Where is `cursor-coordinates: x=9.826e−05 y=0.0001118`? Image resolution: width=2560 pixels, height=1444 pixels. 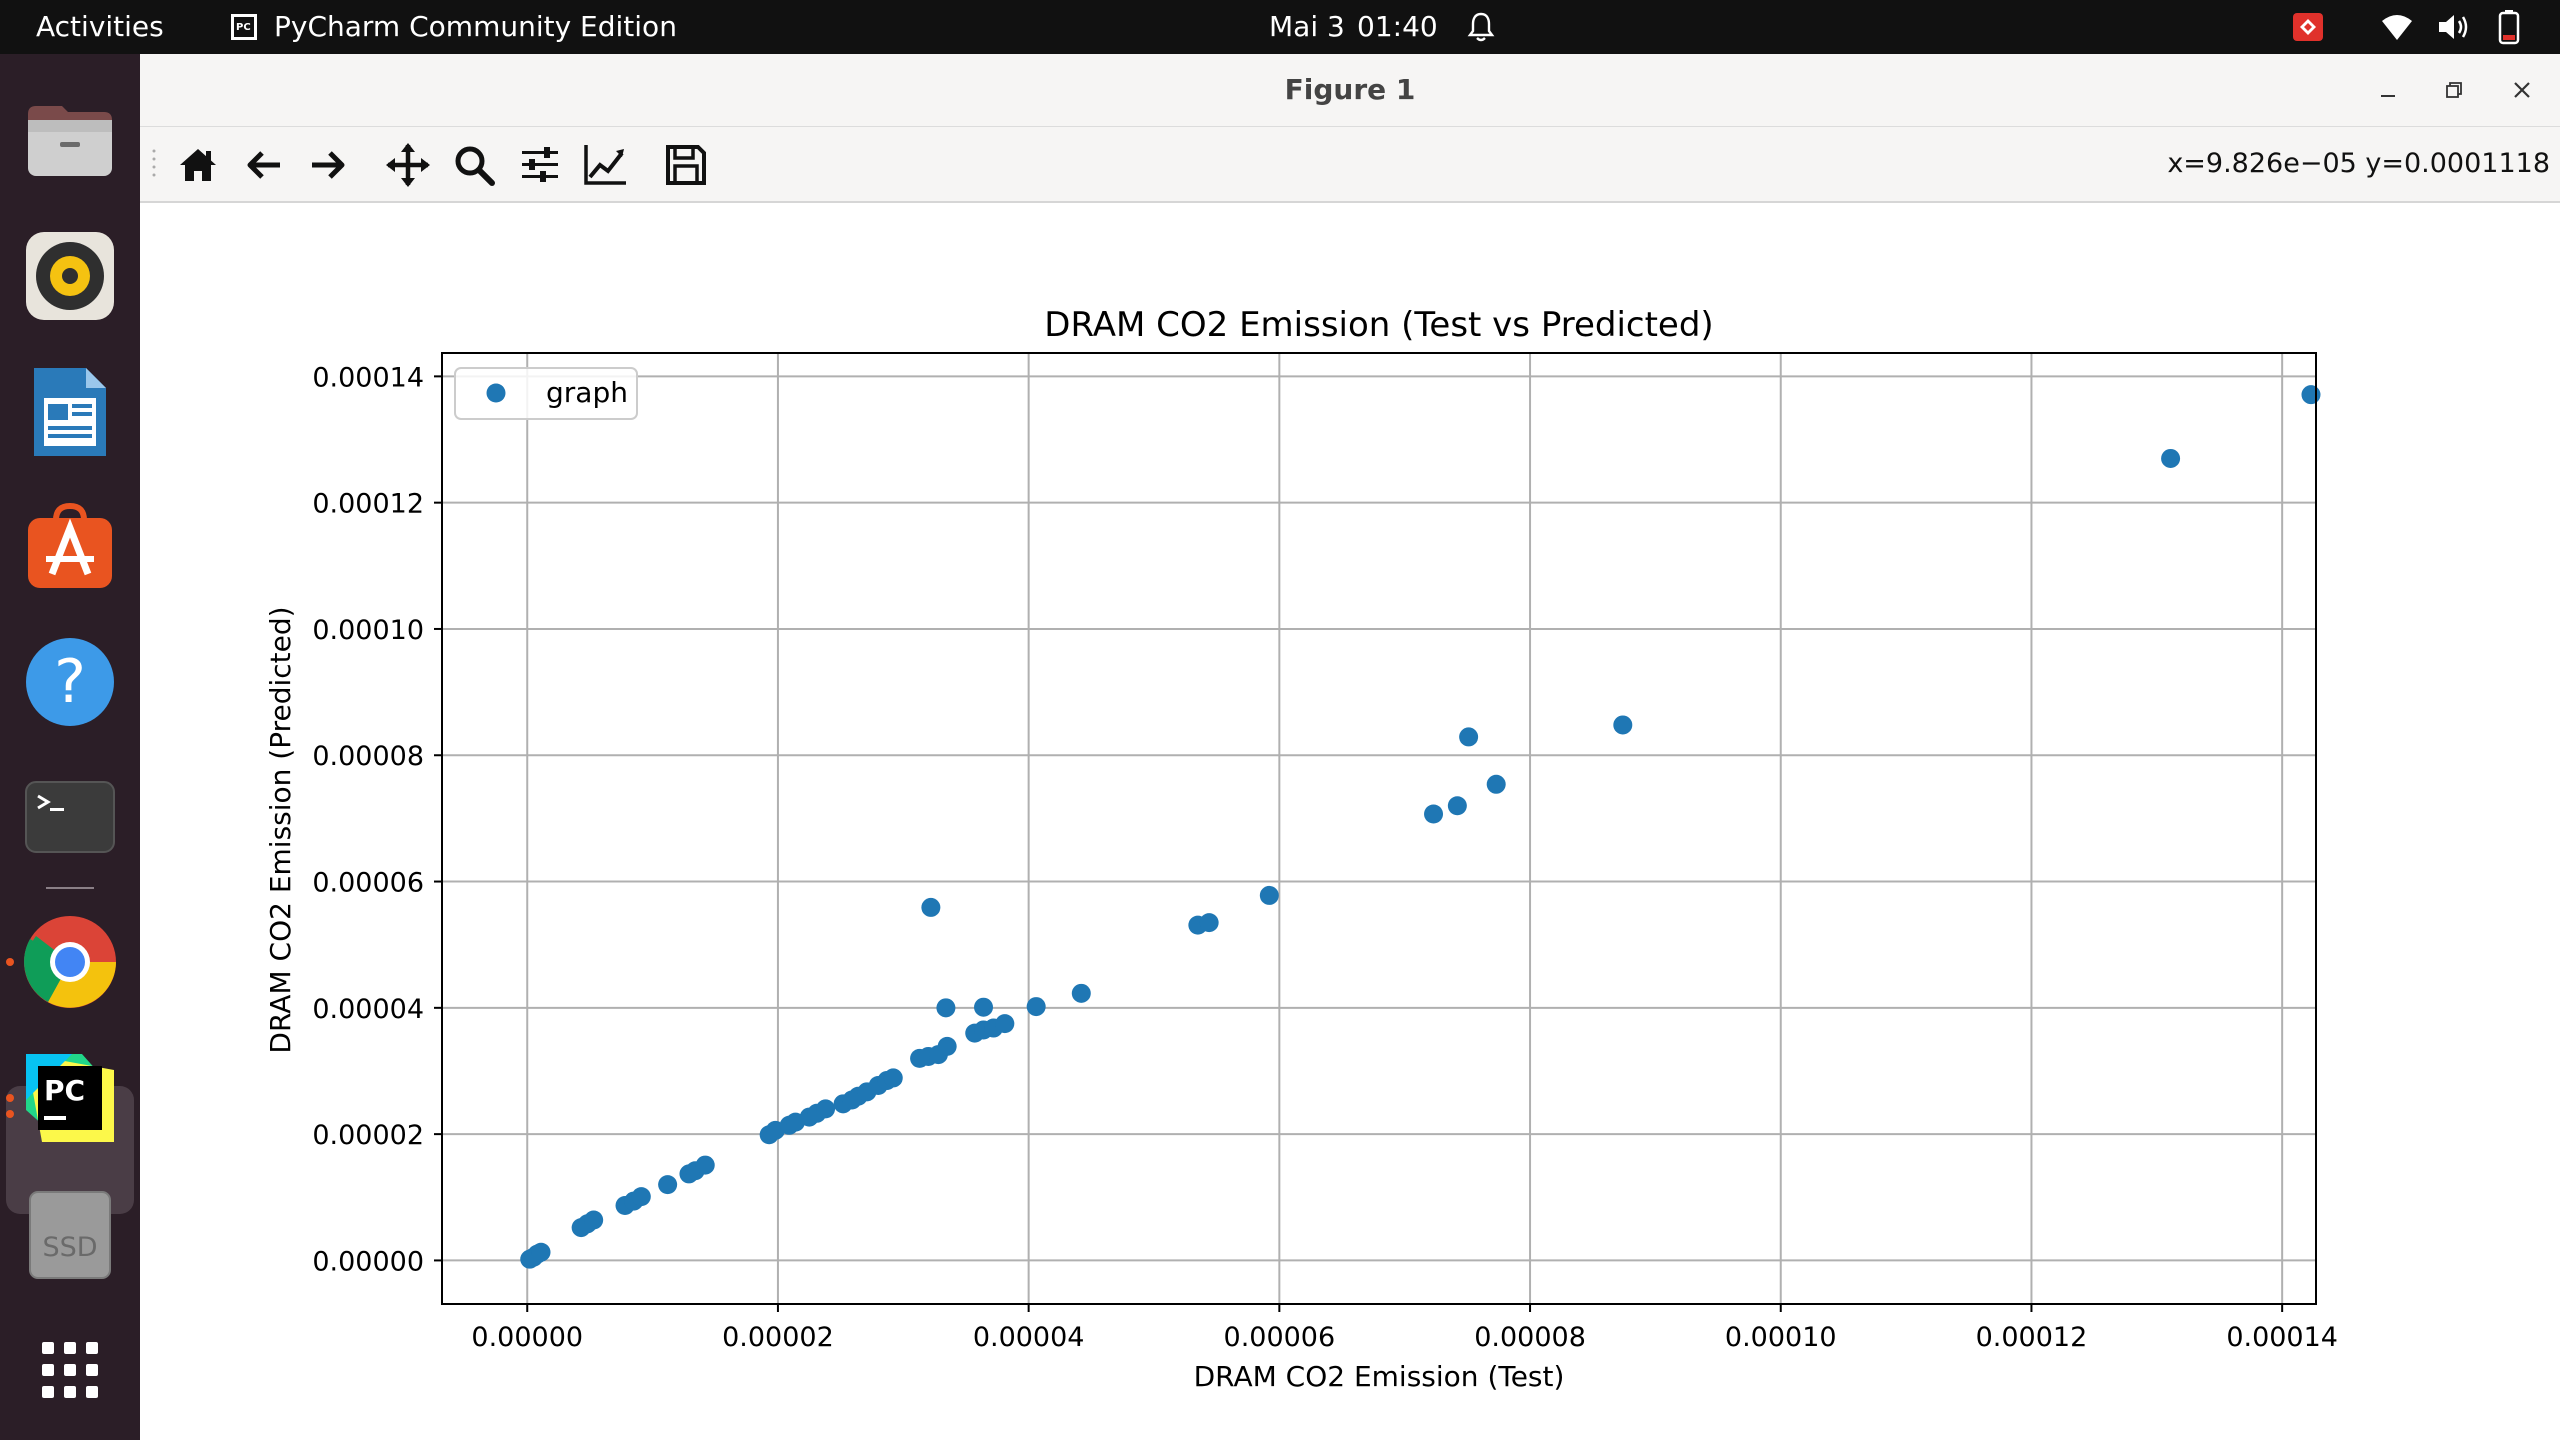
cursor-coordinates: x=9.826e−05 y=0.0001118 is located at coordinates (2358, 163).